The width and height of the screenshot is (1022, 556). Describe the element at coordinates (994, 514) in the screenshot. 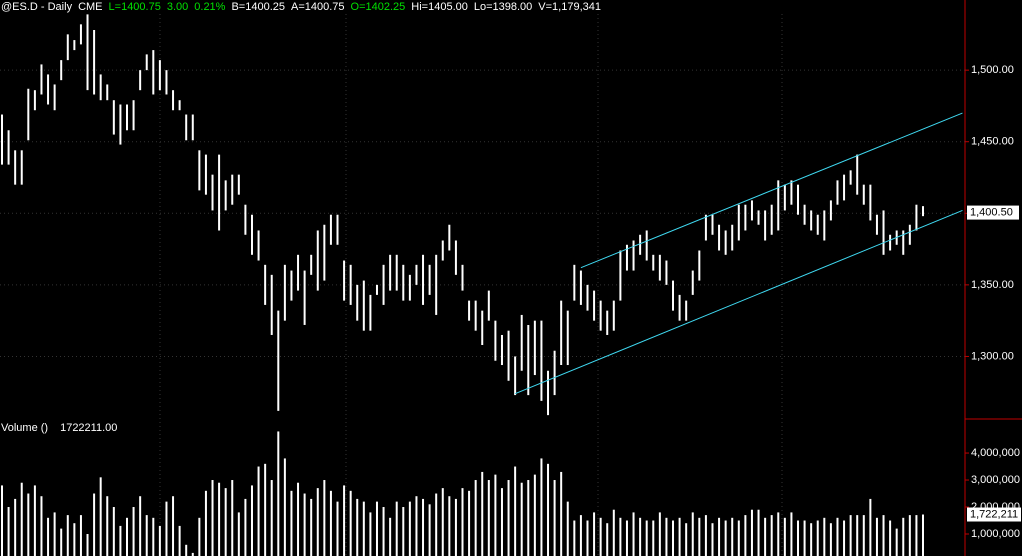

I see `last-volume-label: 1,722,211` at that location.